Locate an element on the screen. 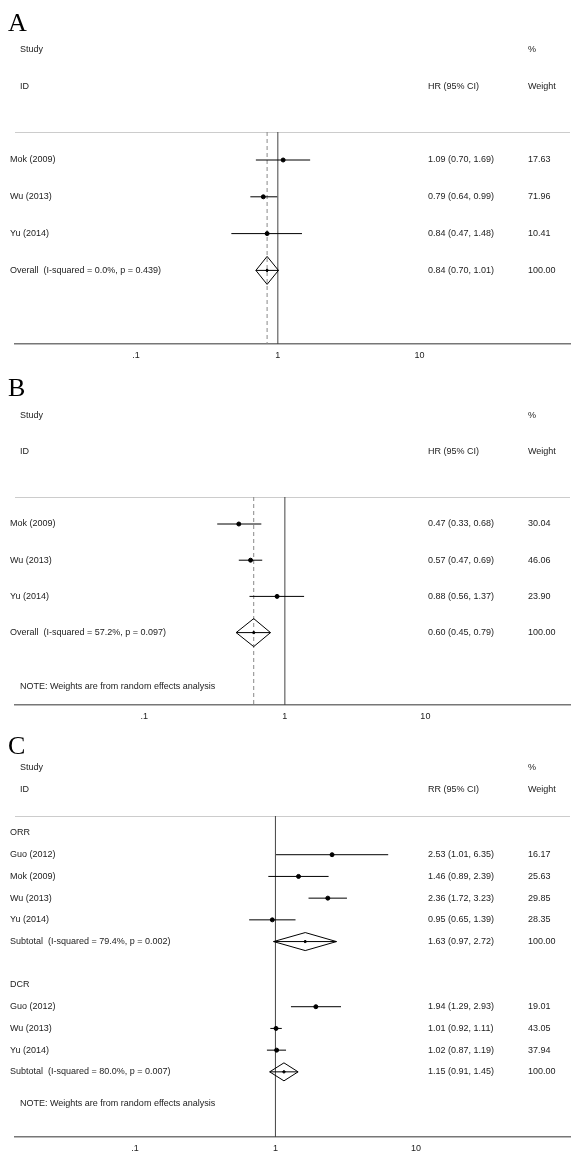 The height and width of the screenshot is (1153, 575). annotation: 1.94 (1.29, 2.93) is located at coordinates (461, 1006).